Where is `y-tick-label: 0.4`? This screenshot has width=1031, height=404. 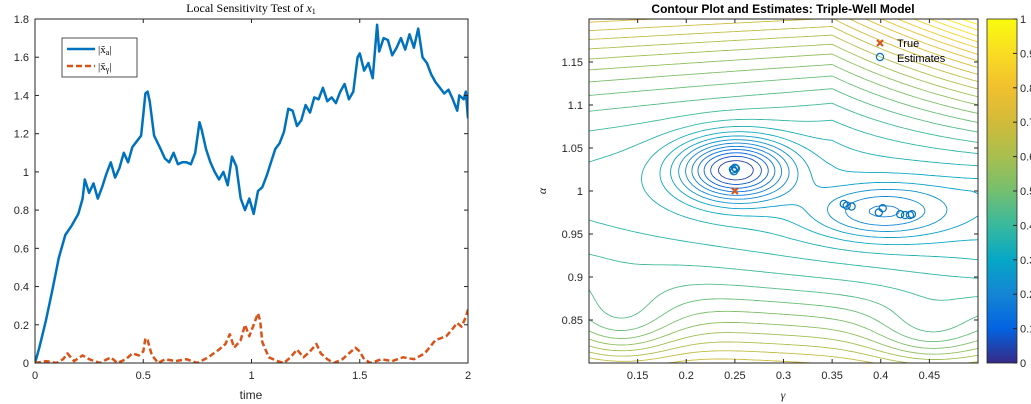
y-tick-label: 0.4 is located at coordinates (21, 288).